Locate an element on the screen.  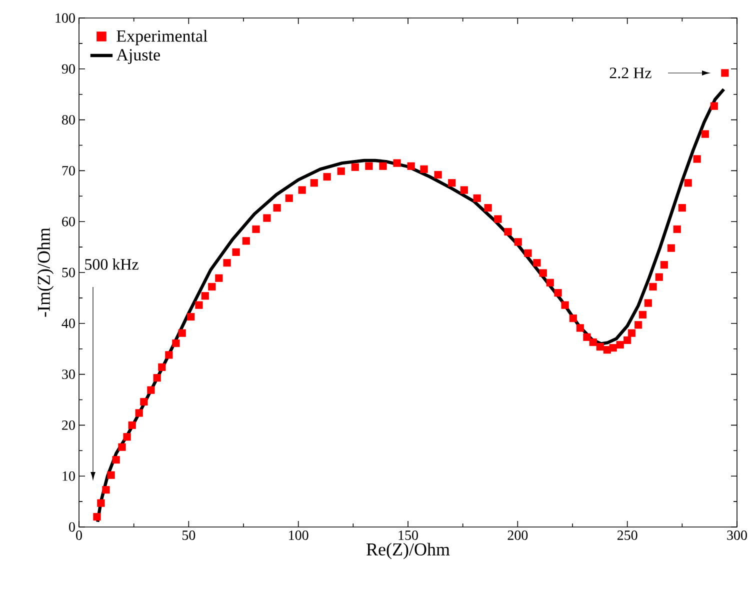
y-tick-label: 40 is located at coordinates (68, 323).